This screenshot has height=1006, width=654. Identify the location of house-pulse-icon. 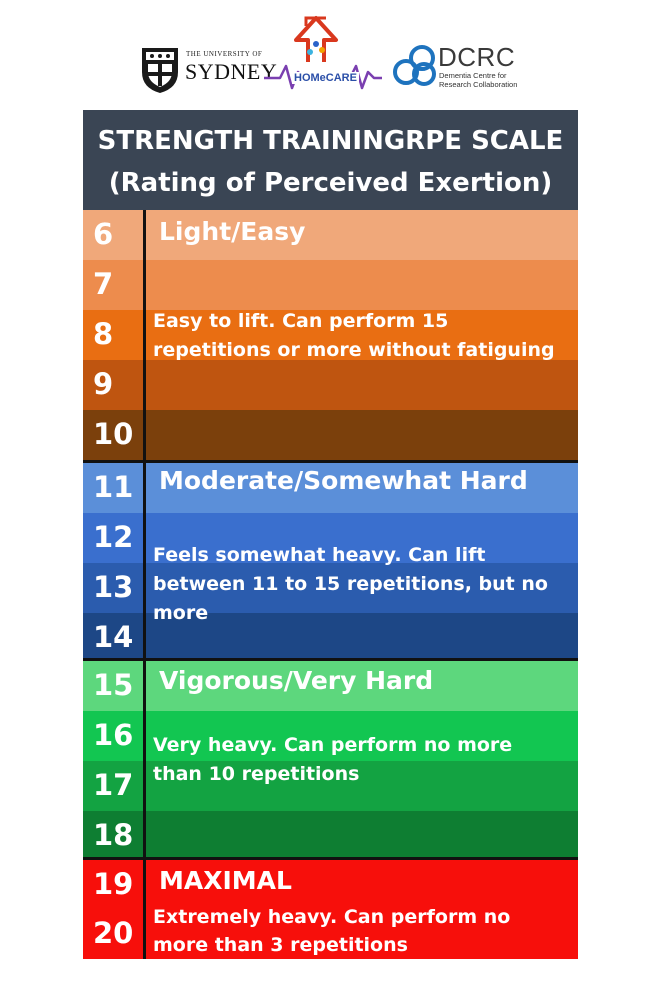
(323, 53).